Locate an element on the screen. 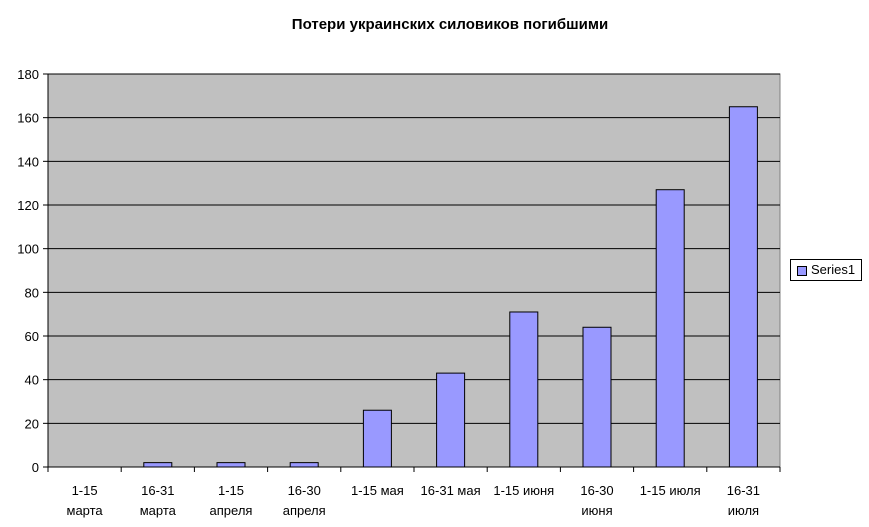 The image size is (869, 527). y-tick-label: 40 is located at coordinates (32, 380).